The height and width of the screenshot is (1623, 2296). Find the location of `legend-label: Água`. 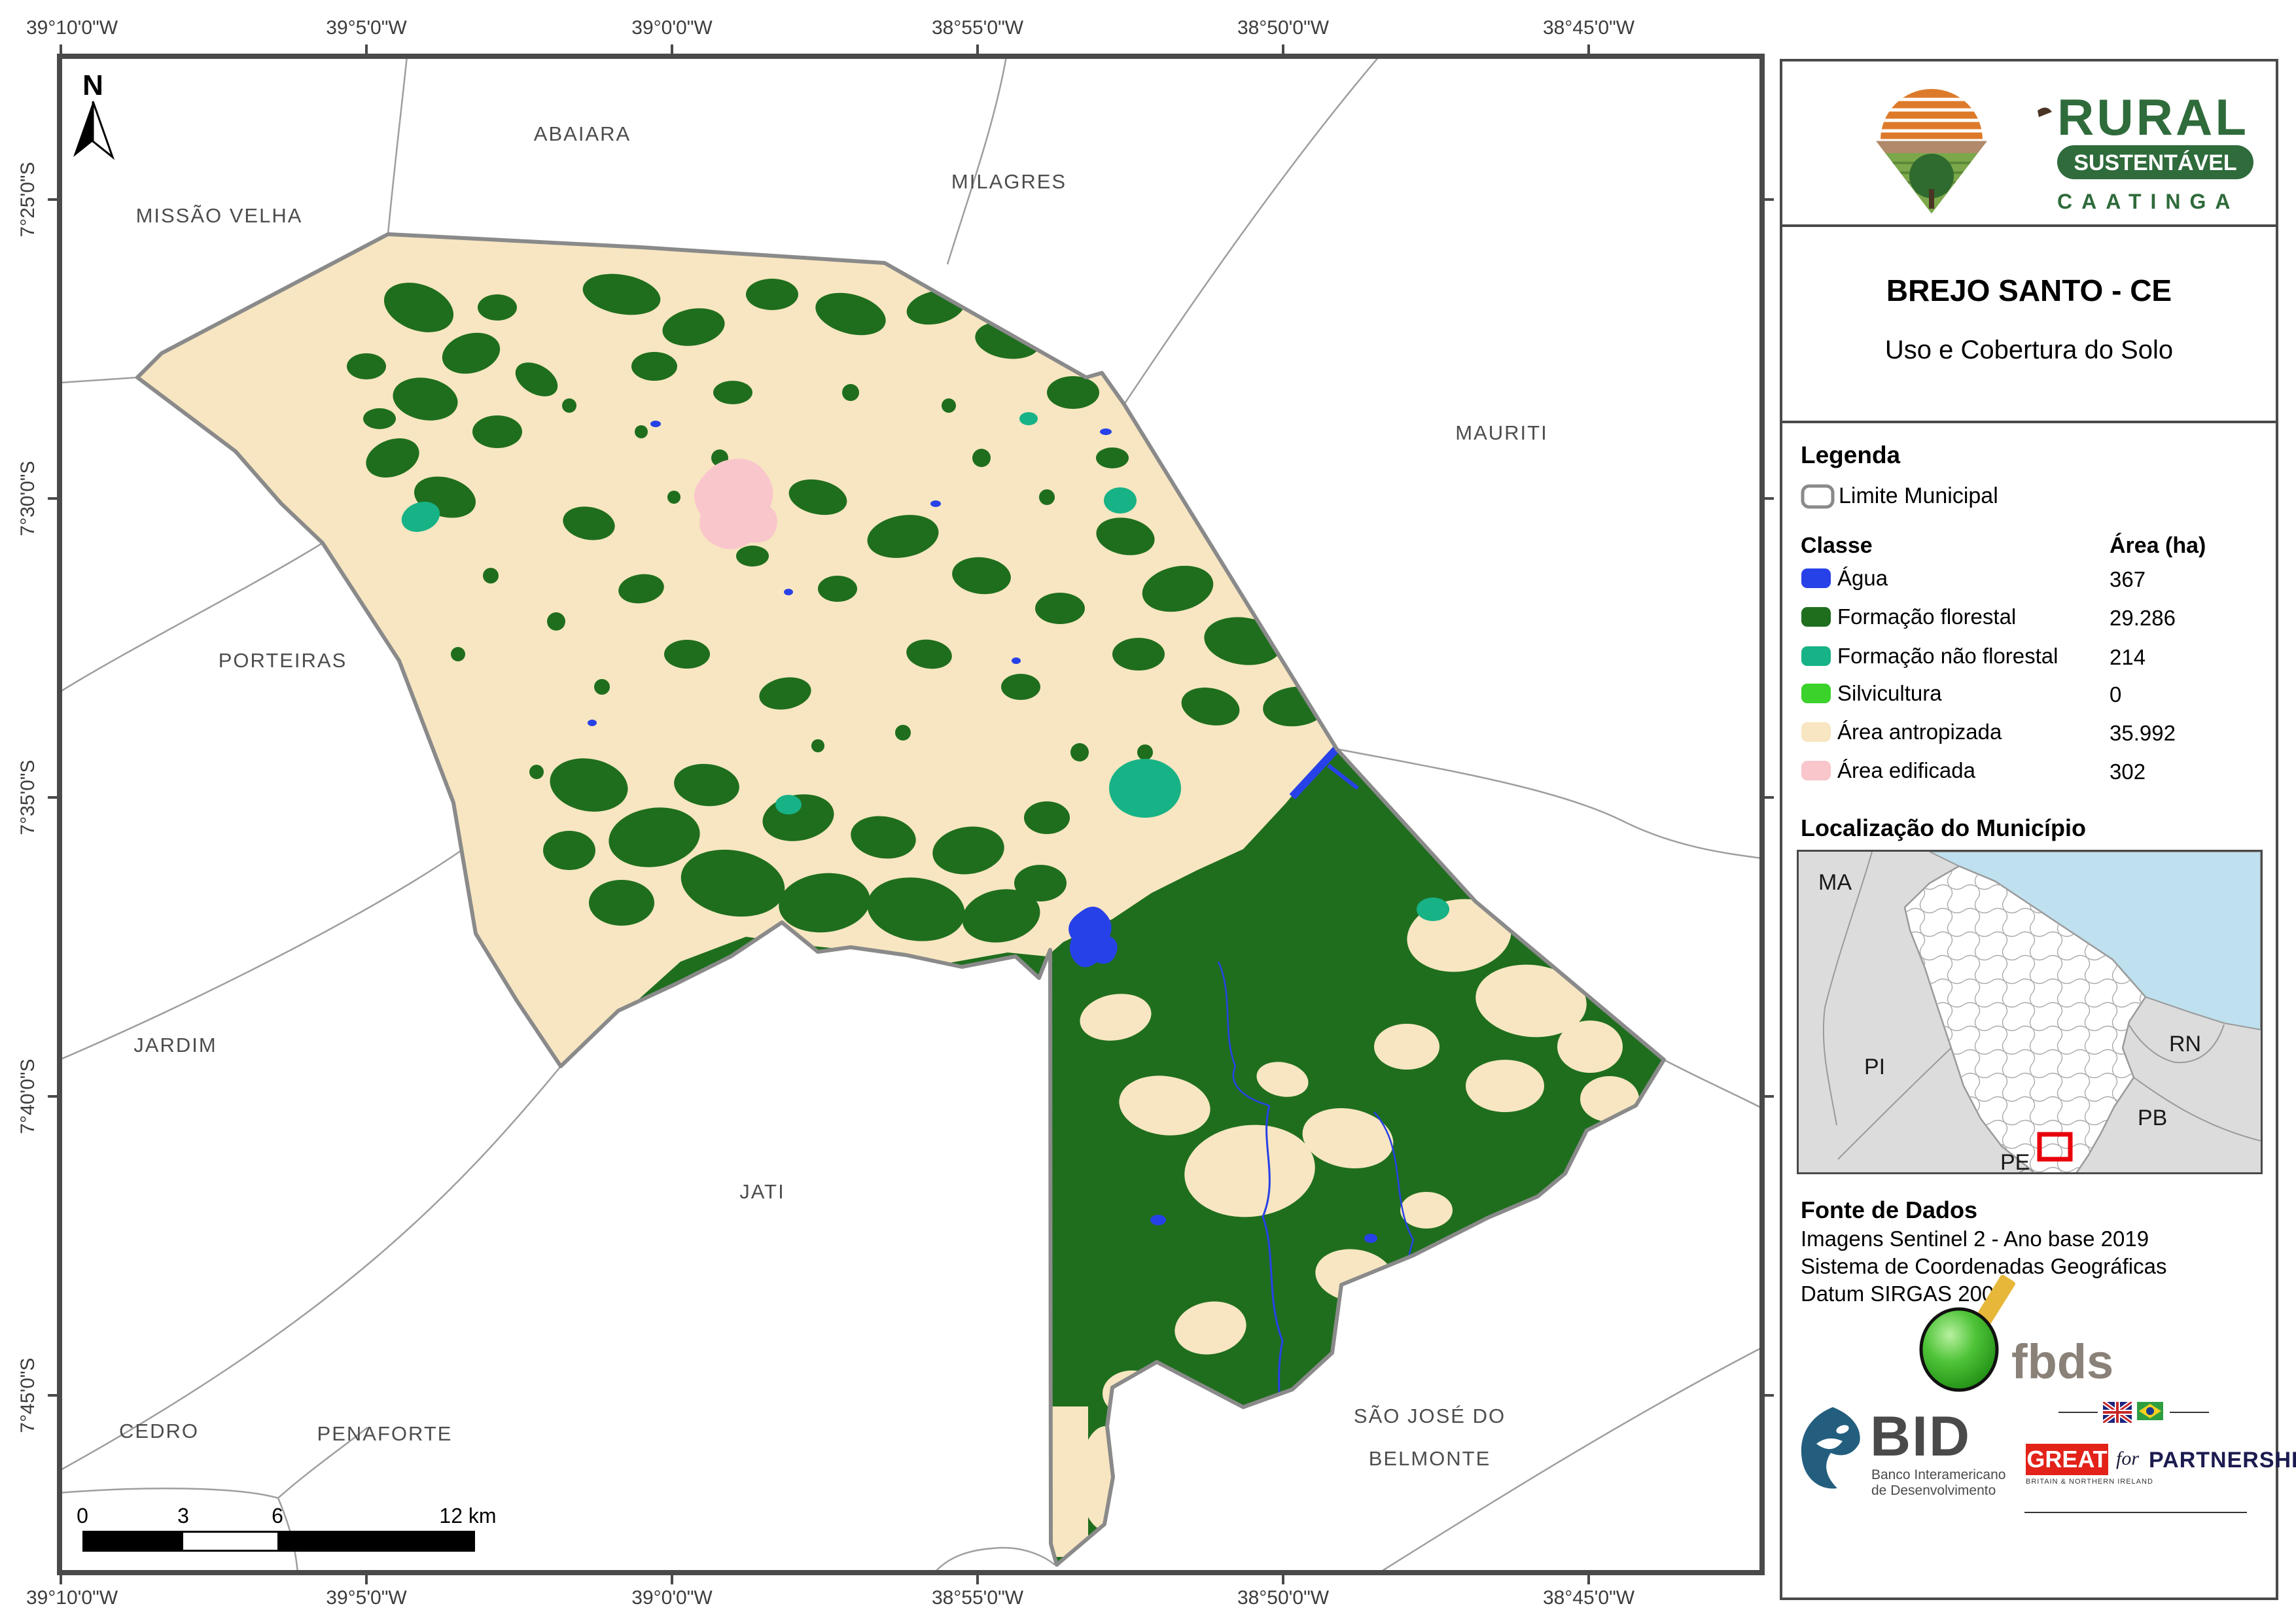

legend-label: Água is located at coordinates (1862, 578).